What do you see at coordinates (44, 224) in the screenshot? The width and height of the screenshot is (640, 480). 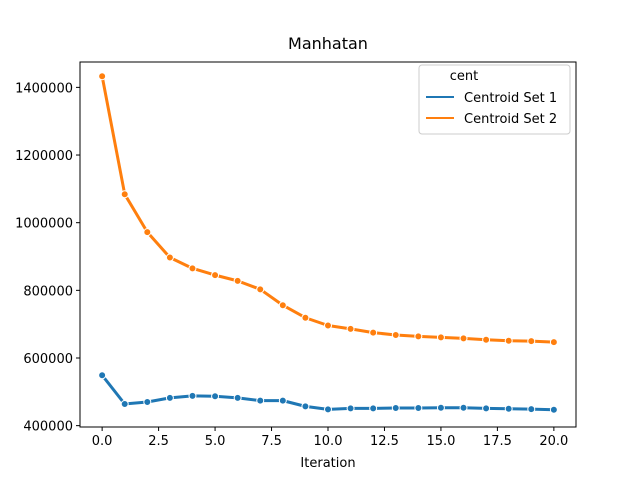 I see `y-tick-label: 1000000` at bounding box center [44, 224].